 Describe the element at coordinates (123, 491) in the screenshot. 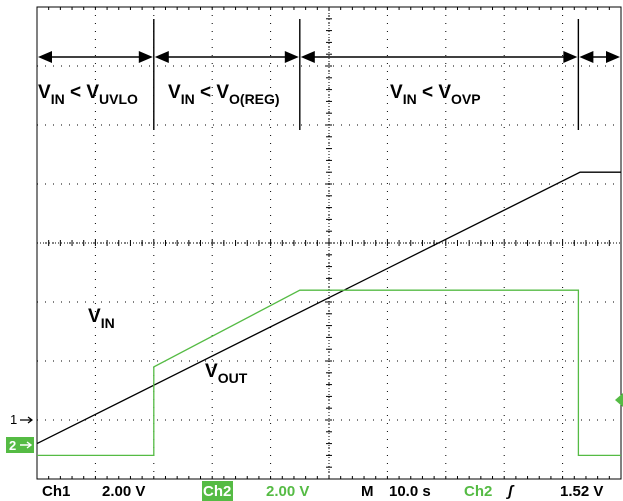

I see `ch1-scale: 2.00 V` at that location.